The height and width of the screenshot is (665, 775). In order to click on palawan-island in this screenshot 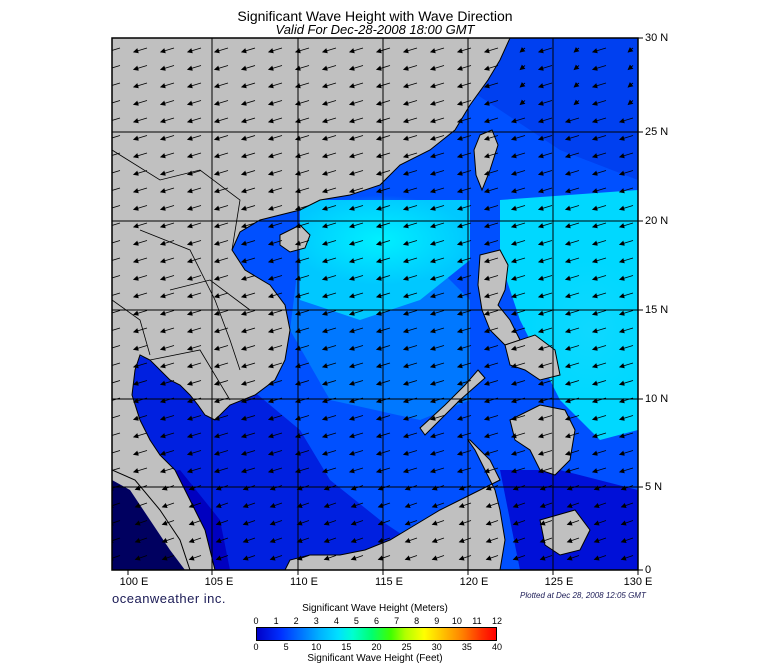, I will do `click(452, 402)`.